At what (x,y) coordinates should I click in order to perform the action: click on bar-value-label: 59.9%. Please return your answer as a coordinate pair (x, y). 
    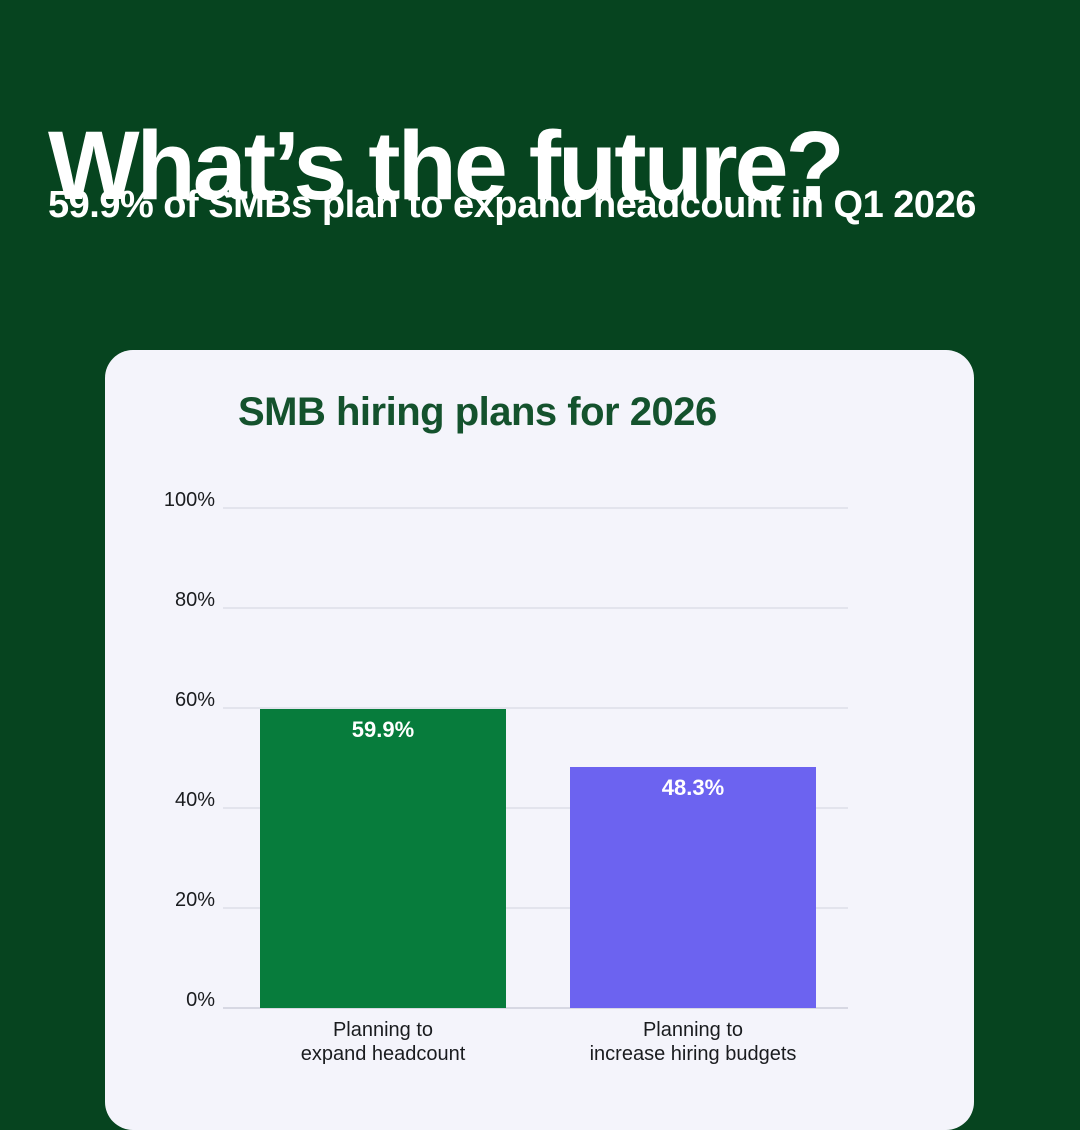
    Looking at the image, I should click on (383, 729).